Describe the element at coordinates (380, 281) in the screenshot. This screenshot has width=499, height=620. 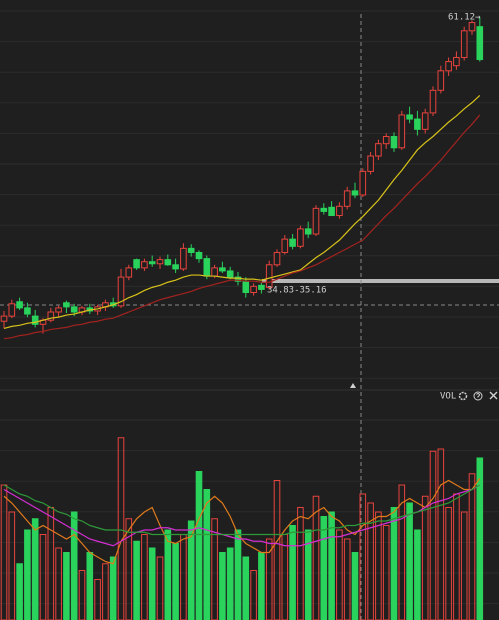
I see `price-band` at that location.